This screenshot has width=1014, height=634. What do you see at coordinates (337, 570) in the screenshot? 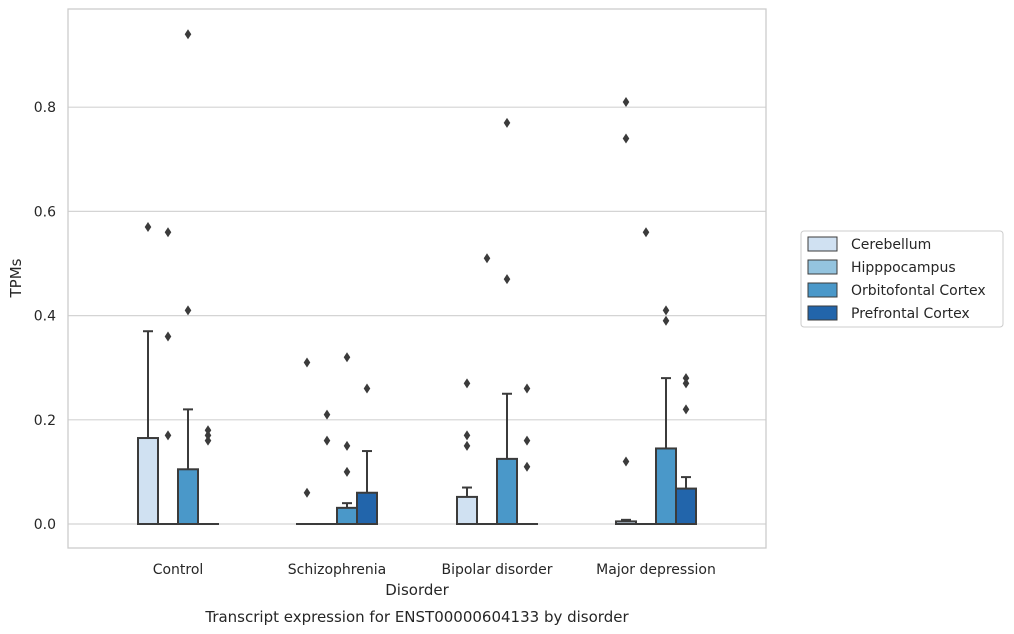
I see `x-tick-label: Schizophrenia` at bounding box center [337, 570].